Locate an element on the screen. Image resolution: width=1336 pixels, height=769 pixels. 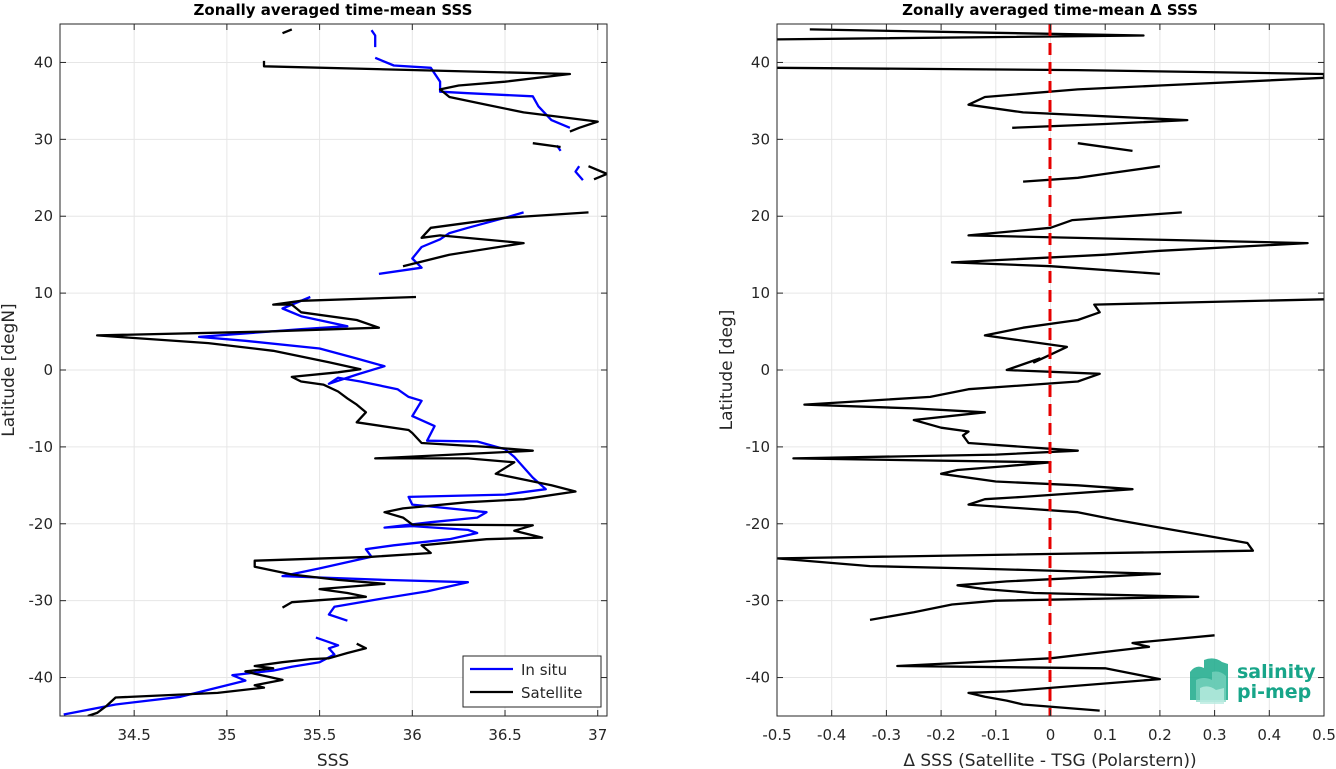
sss-y-tick-label: 20 is located at coordinates (43, 216).